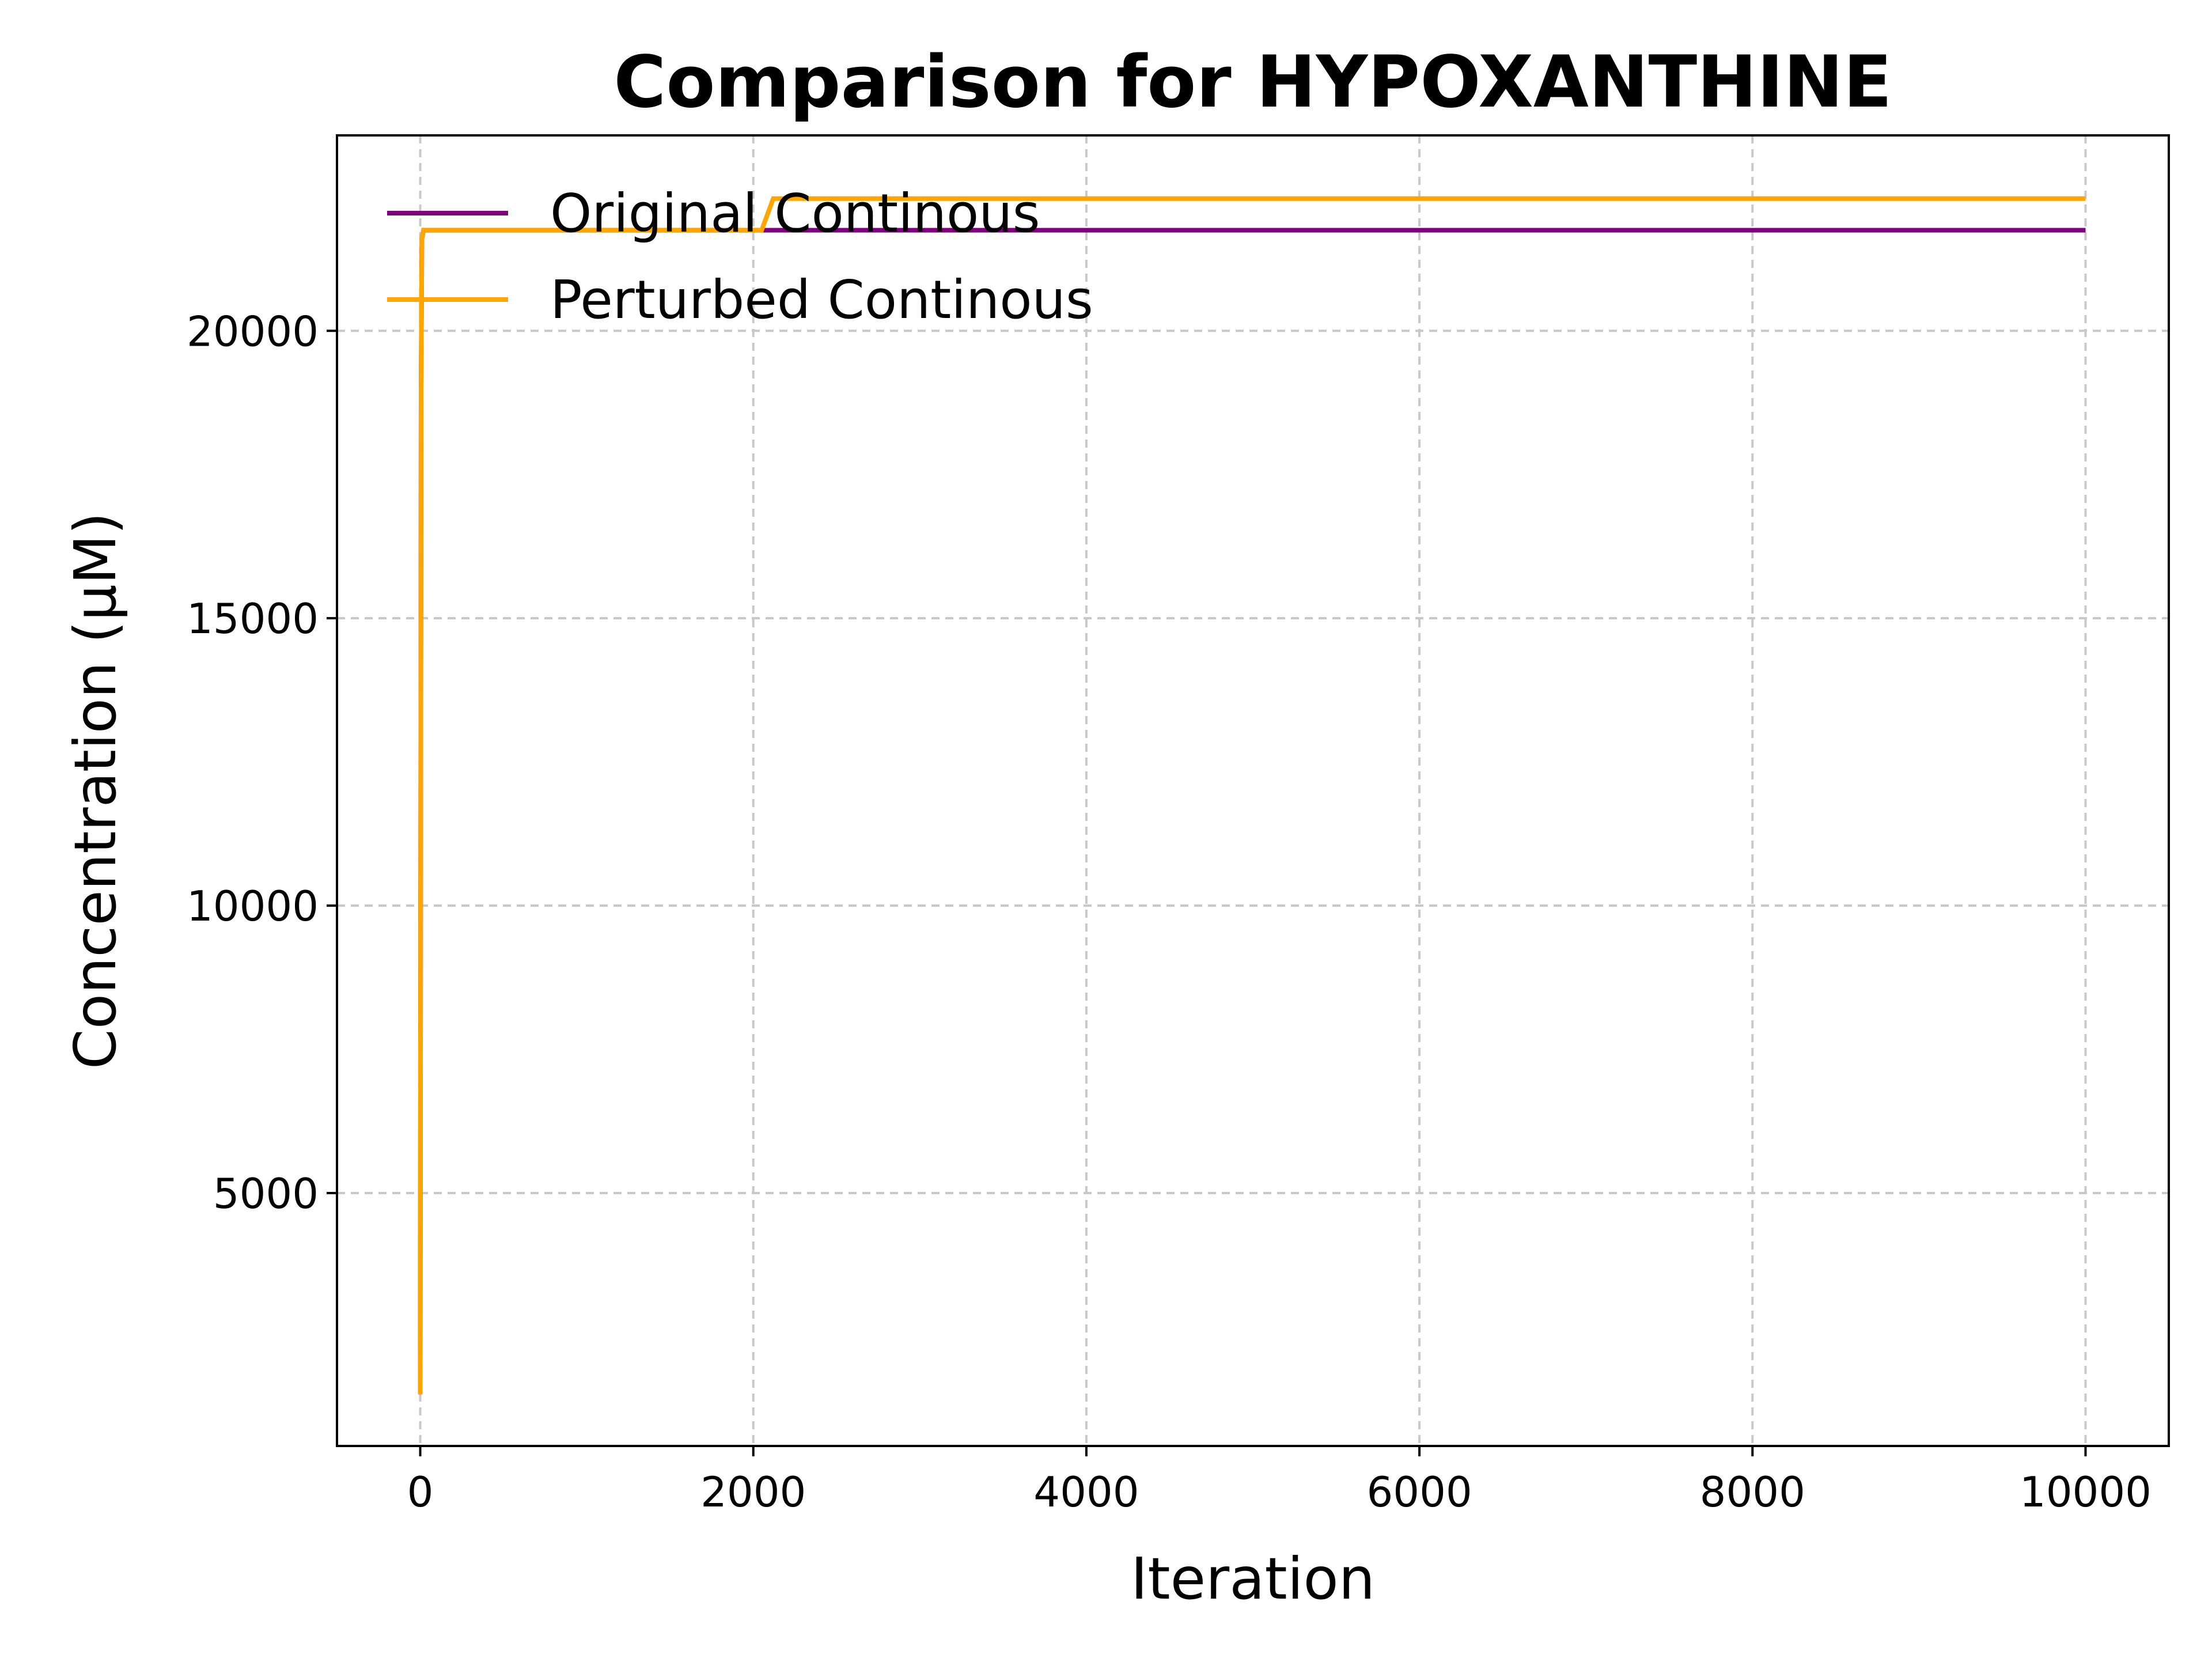  What do you see at coordinates (1752, 1492) in the screenshot?
I see `x-tick-label: 8000` at bounding box center [1752, 1492].